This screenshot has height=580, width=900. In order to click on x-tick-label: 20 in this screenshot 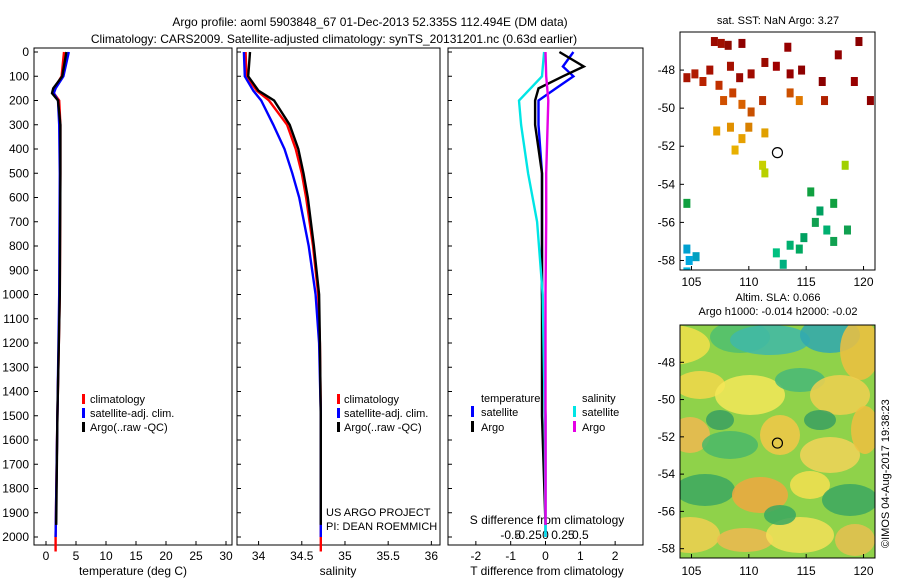, I will do `click(166, 556)`.